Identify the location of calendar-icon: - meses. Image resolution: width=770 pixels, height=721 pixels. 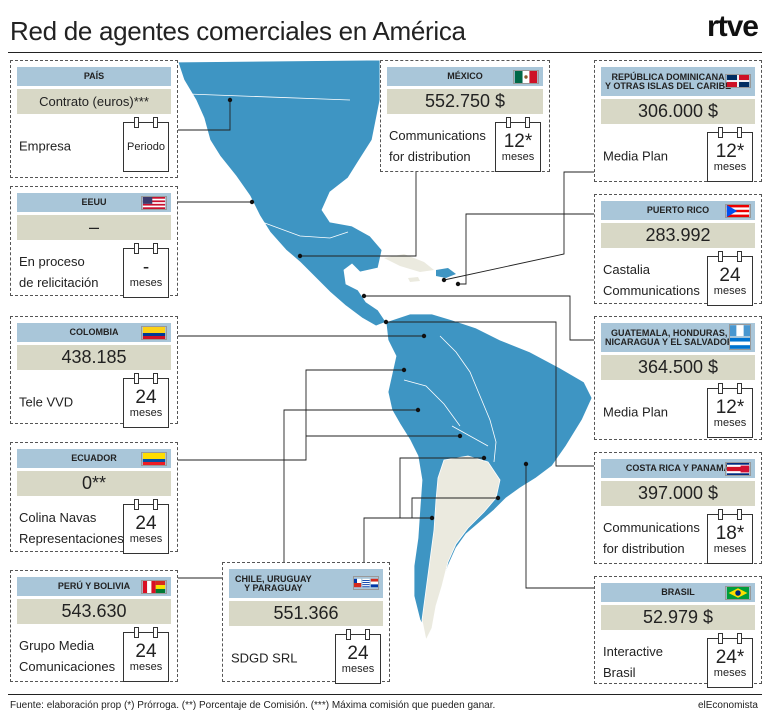
(146, 270).